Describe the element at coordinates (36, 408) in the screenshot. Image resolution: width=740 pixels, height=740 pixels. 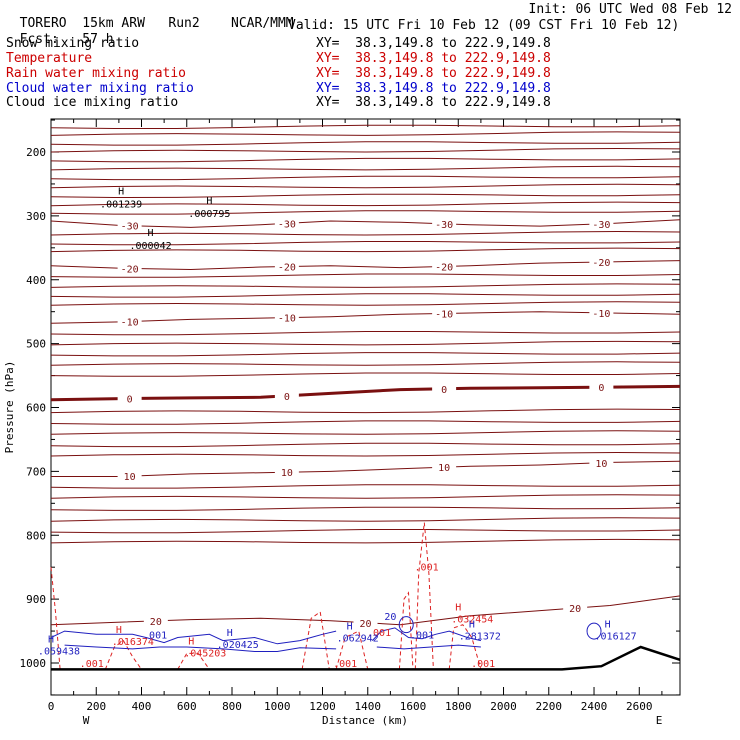
I see `y-tick-label: 600` at that location.